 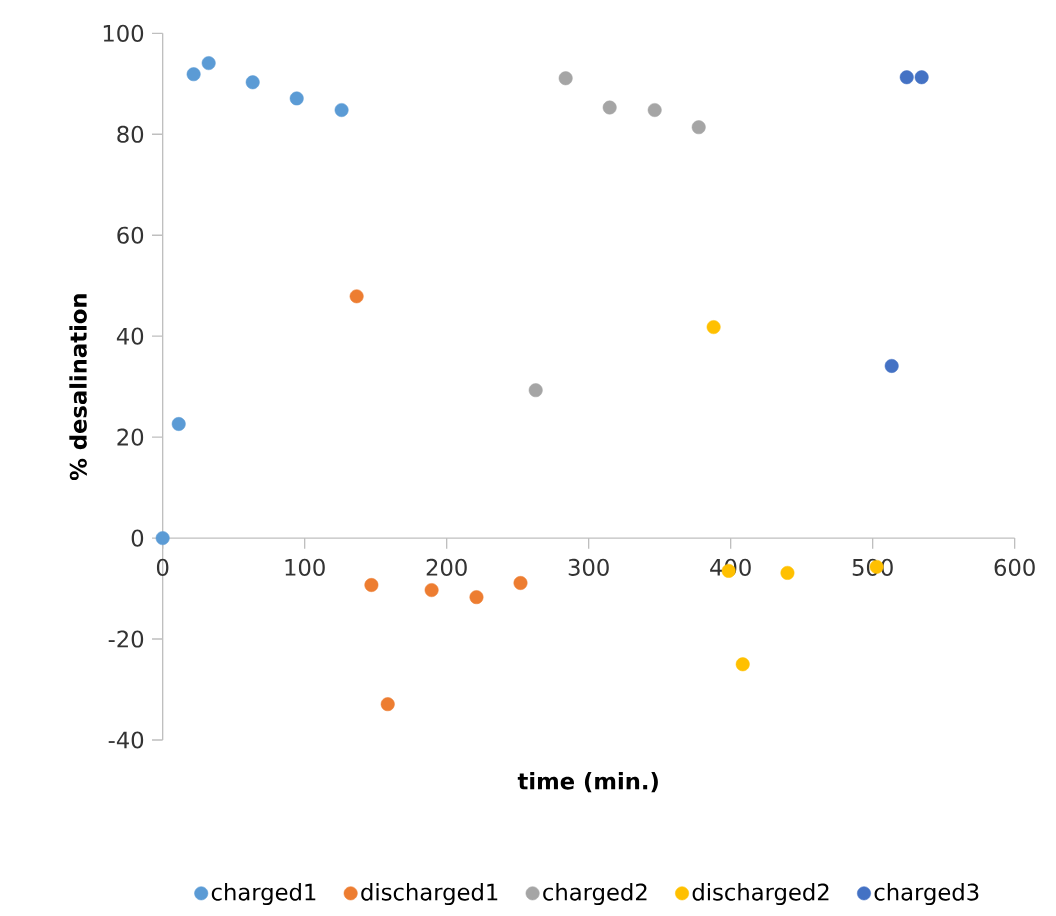 What do you see at coordinates (78, 387) in the screenshot?
I see `y-axis-title: % desalination` at bounding box center [78, 387].